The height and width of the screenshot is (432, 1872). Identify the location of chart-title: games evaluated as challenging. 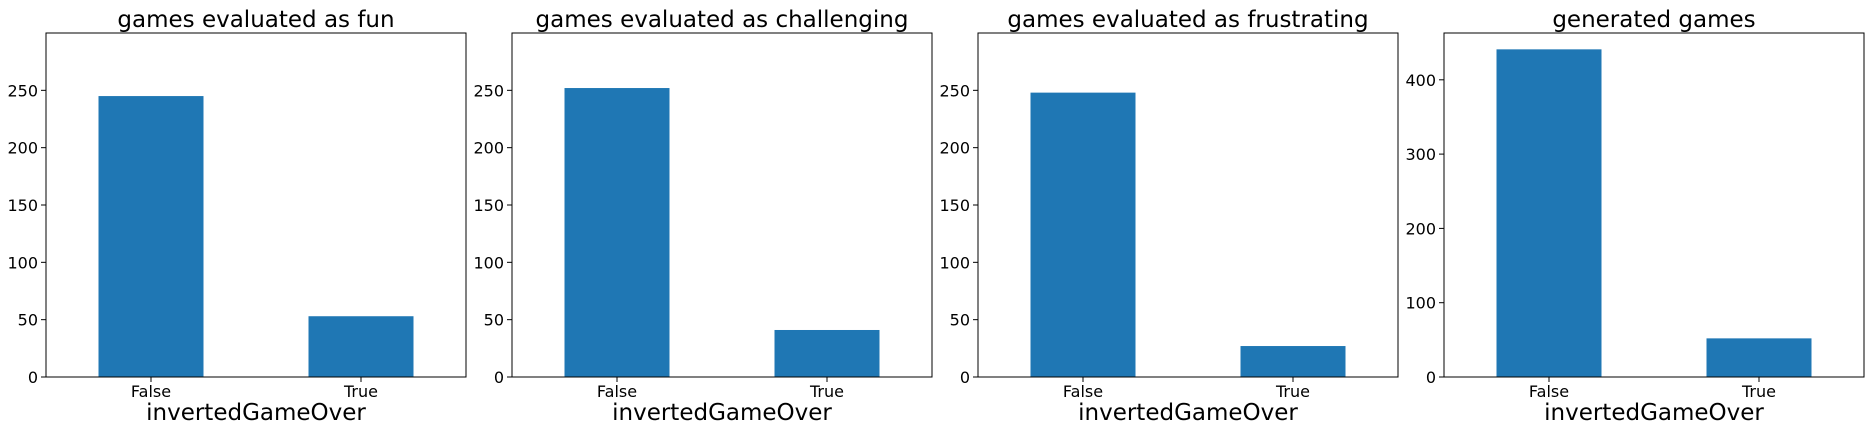
(722, 20).